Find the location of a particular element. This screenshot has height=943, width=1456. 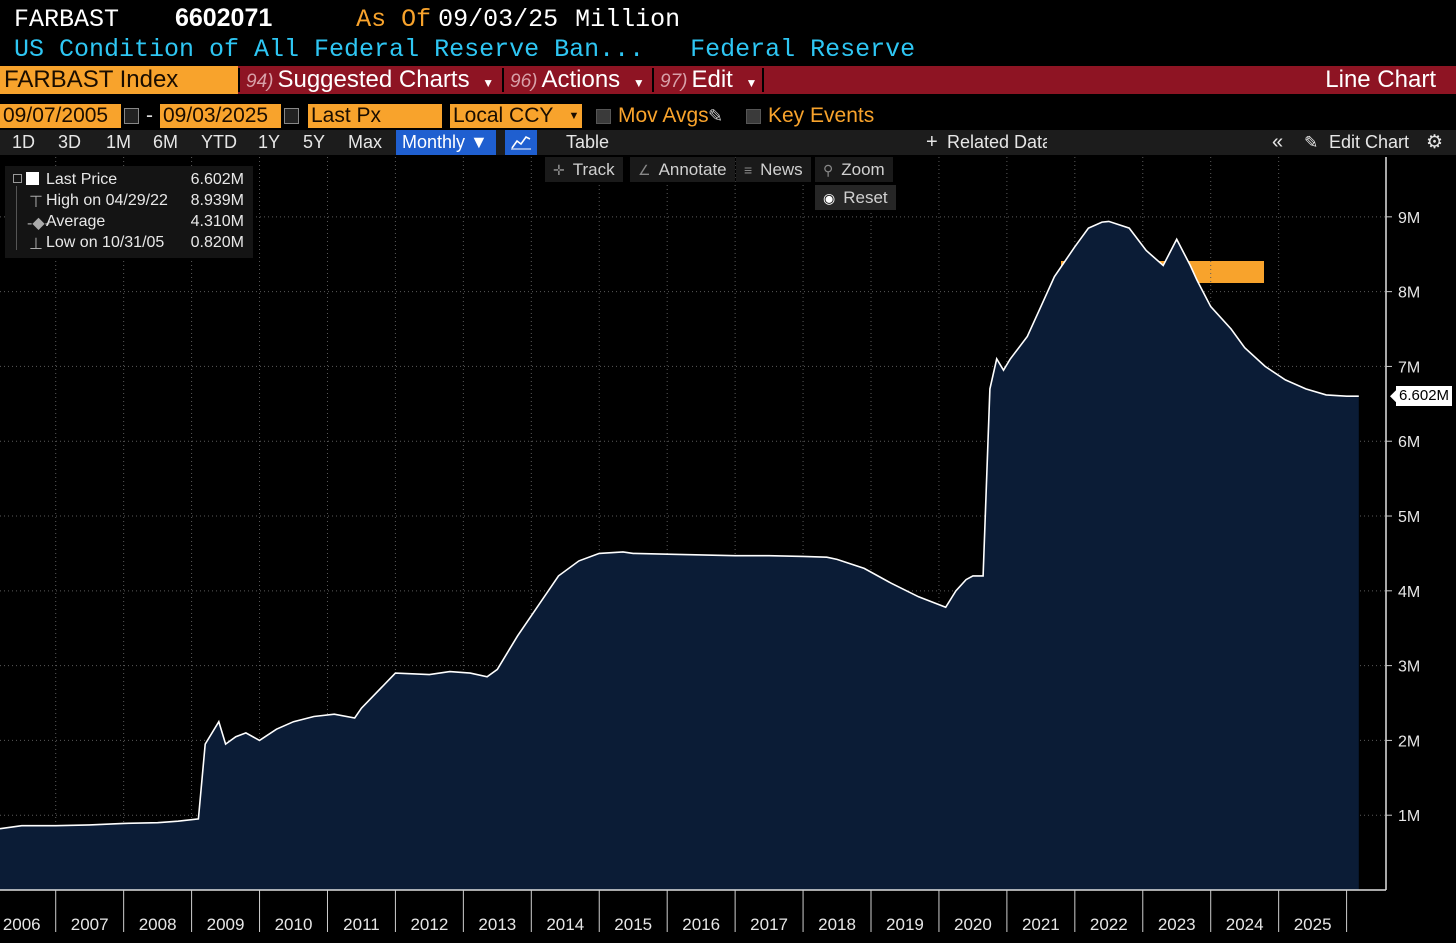

x-tick-label: 2019 is located at coordinates (905, 924).